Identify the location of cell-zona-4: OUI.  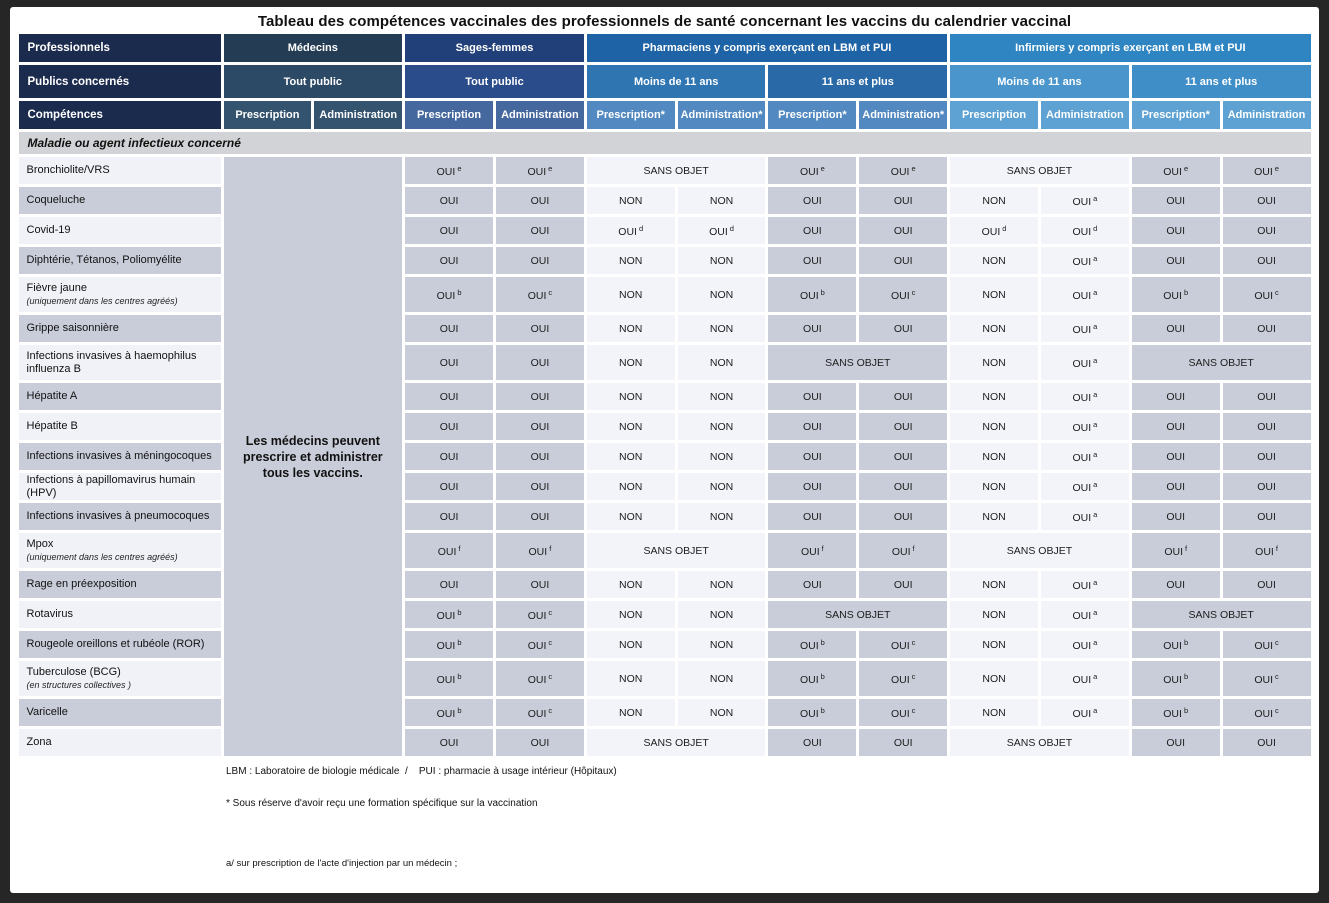
(812, 742).